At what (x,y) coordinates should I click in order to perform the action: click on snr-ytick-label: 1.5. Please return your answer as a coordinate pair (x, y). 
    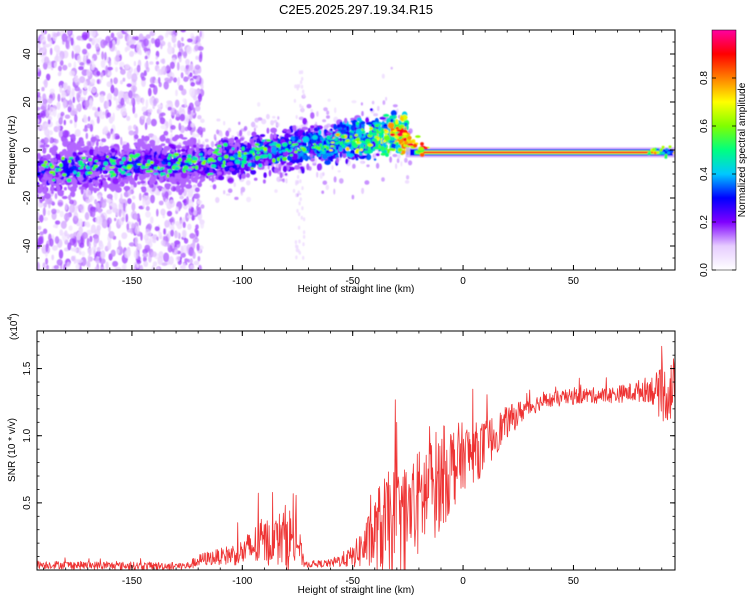
    Looking at the image, I should click on (27, 368).